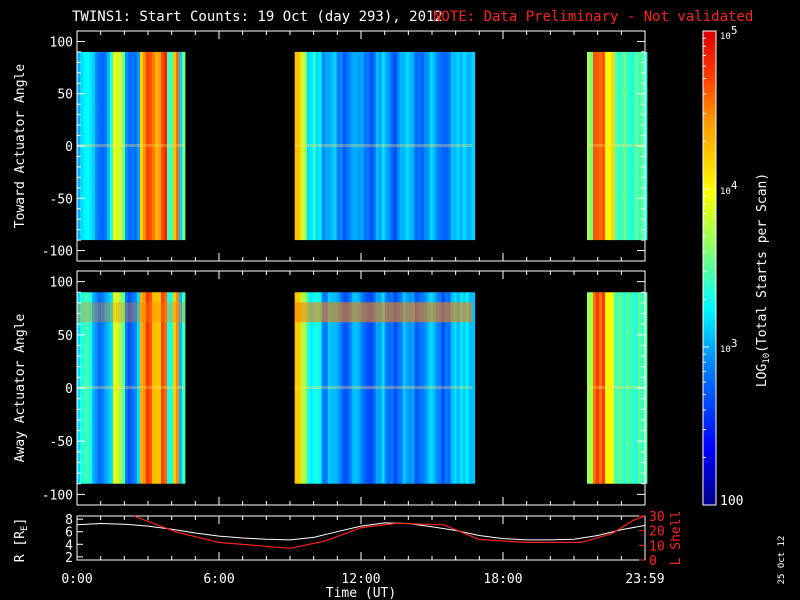  Describe the element at coordinates (709, 268) in the screenshot. I see `colorbar-frame` at that location.